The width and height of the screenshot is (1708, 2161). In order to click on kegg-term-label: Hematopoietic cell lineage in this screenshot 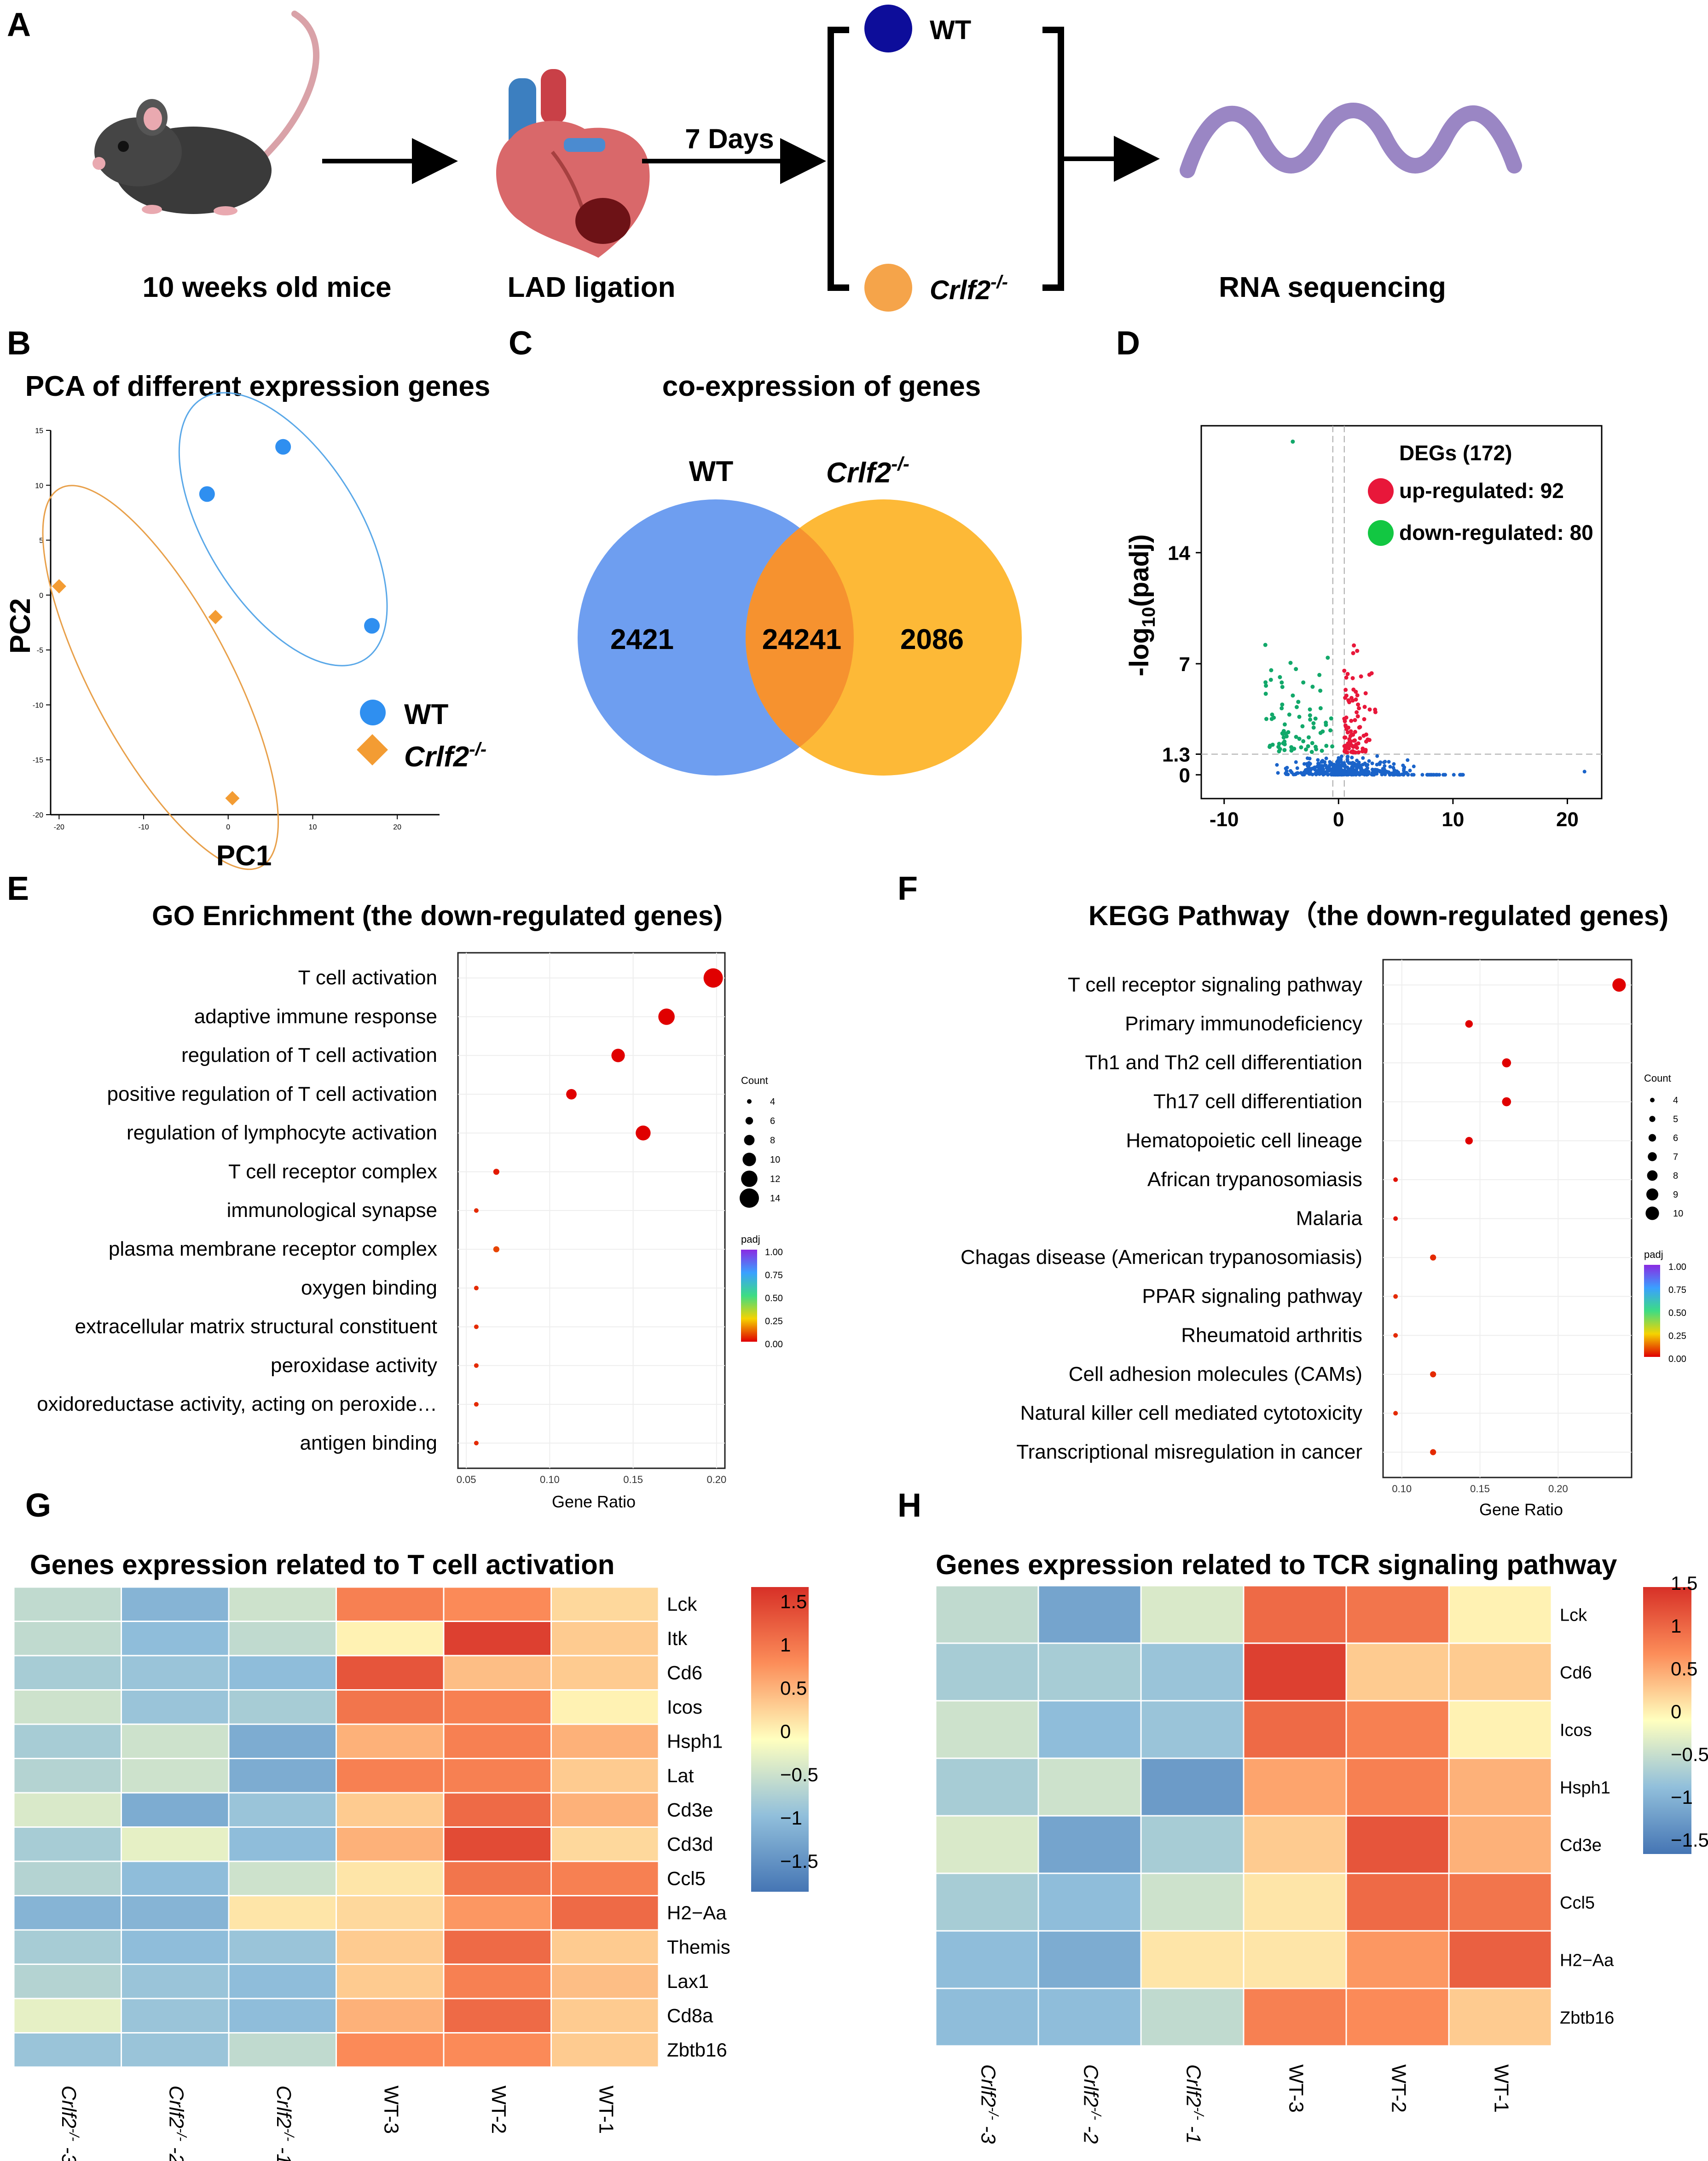, I will do `click(1244, 1140)`.